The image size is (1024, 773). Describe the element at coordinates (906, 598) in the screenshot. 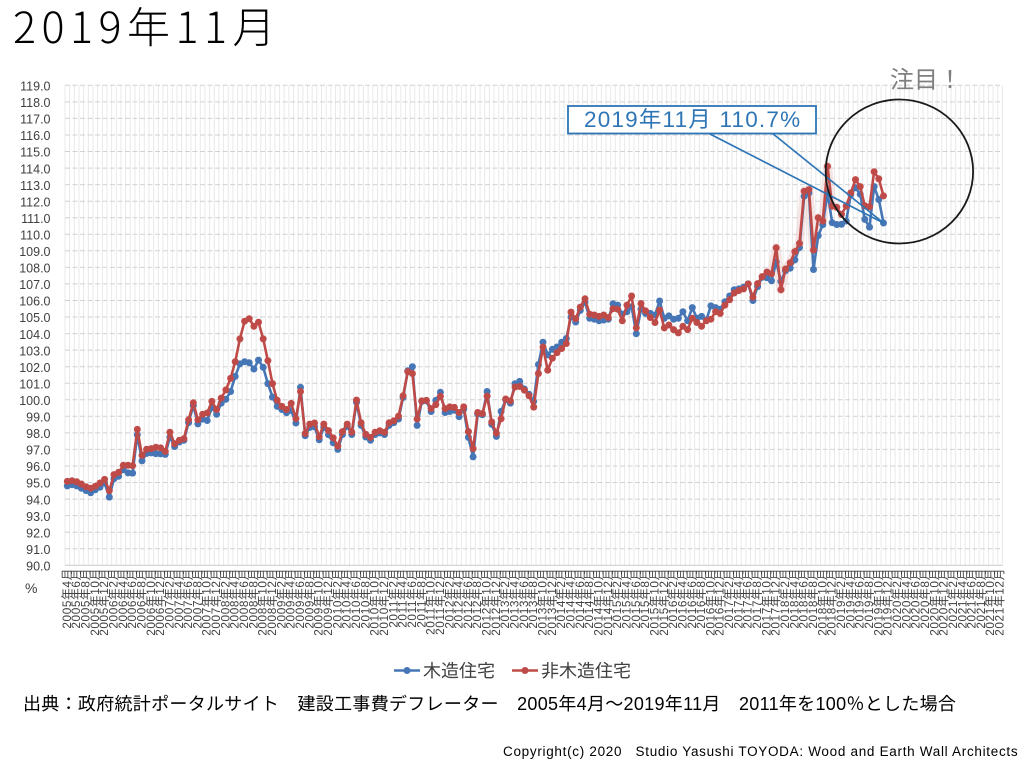

I see `svg-text: 2020年4月` at that location.